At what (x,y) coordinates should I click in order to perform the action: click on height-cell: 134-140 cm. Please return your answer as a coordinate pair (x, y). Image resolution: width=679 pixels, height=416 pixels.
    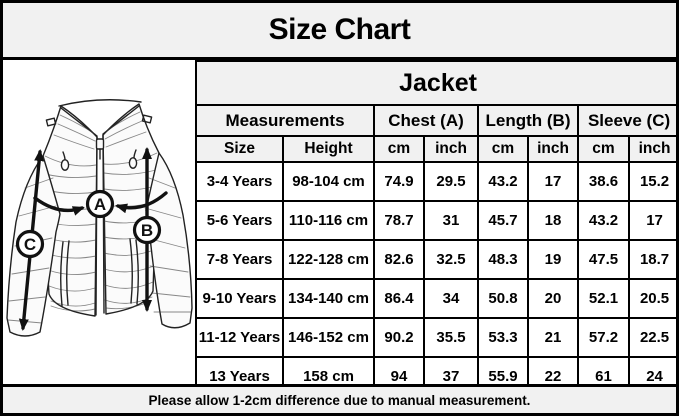
    Looking at the image, I should click on (328, 298).